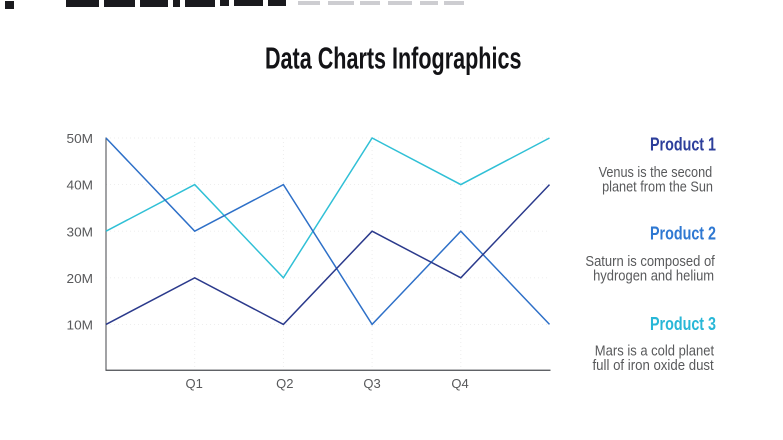  I want to click on svg-text: Mars is a cold planet, so click(655, 351).